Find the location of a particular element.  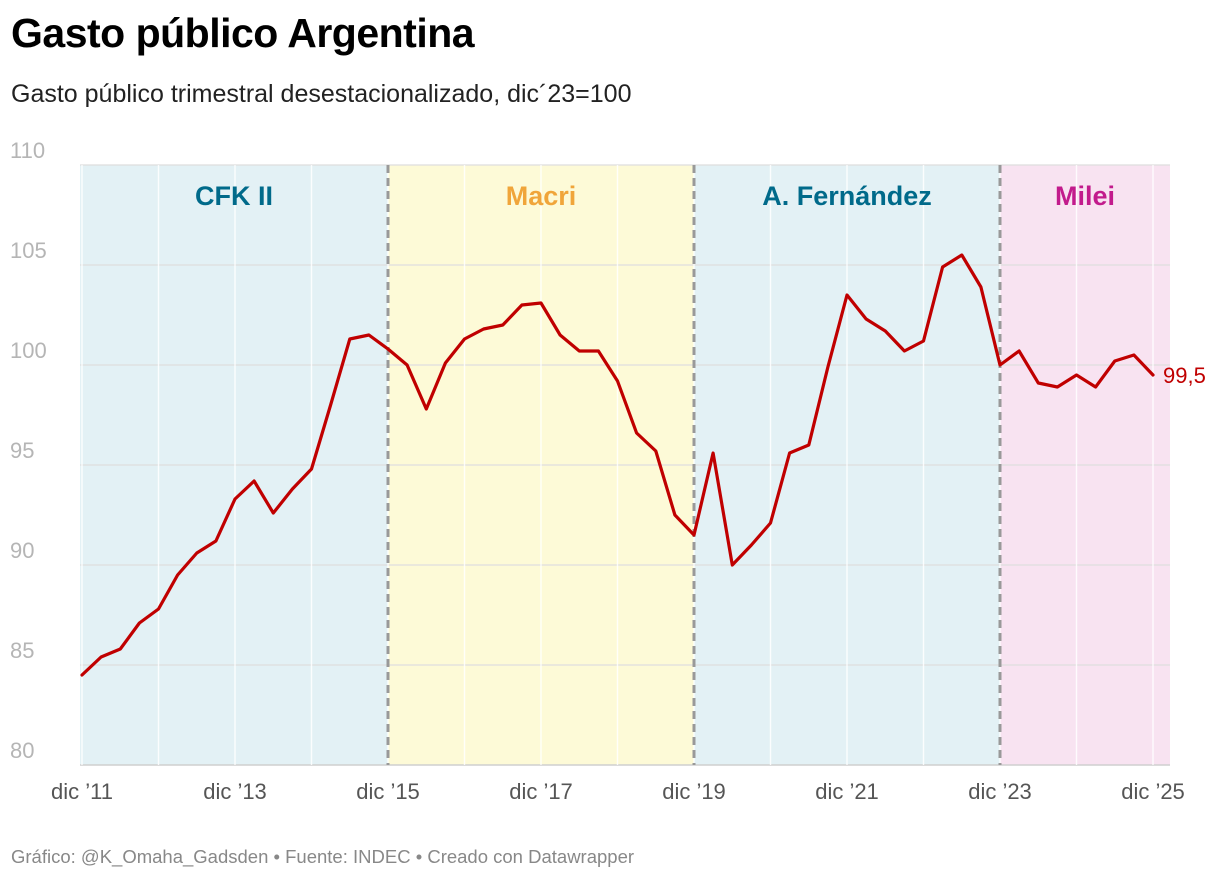

y-tick-label-1: 85 is located at coordinates (22, 650).